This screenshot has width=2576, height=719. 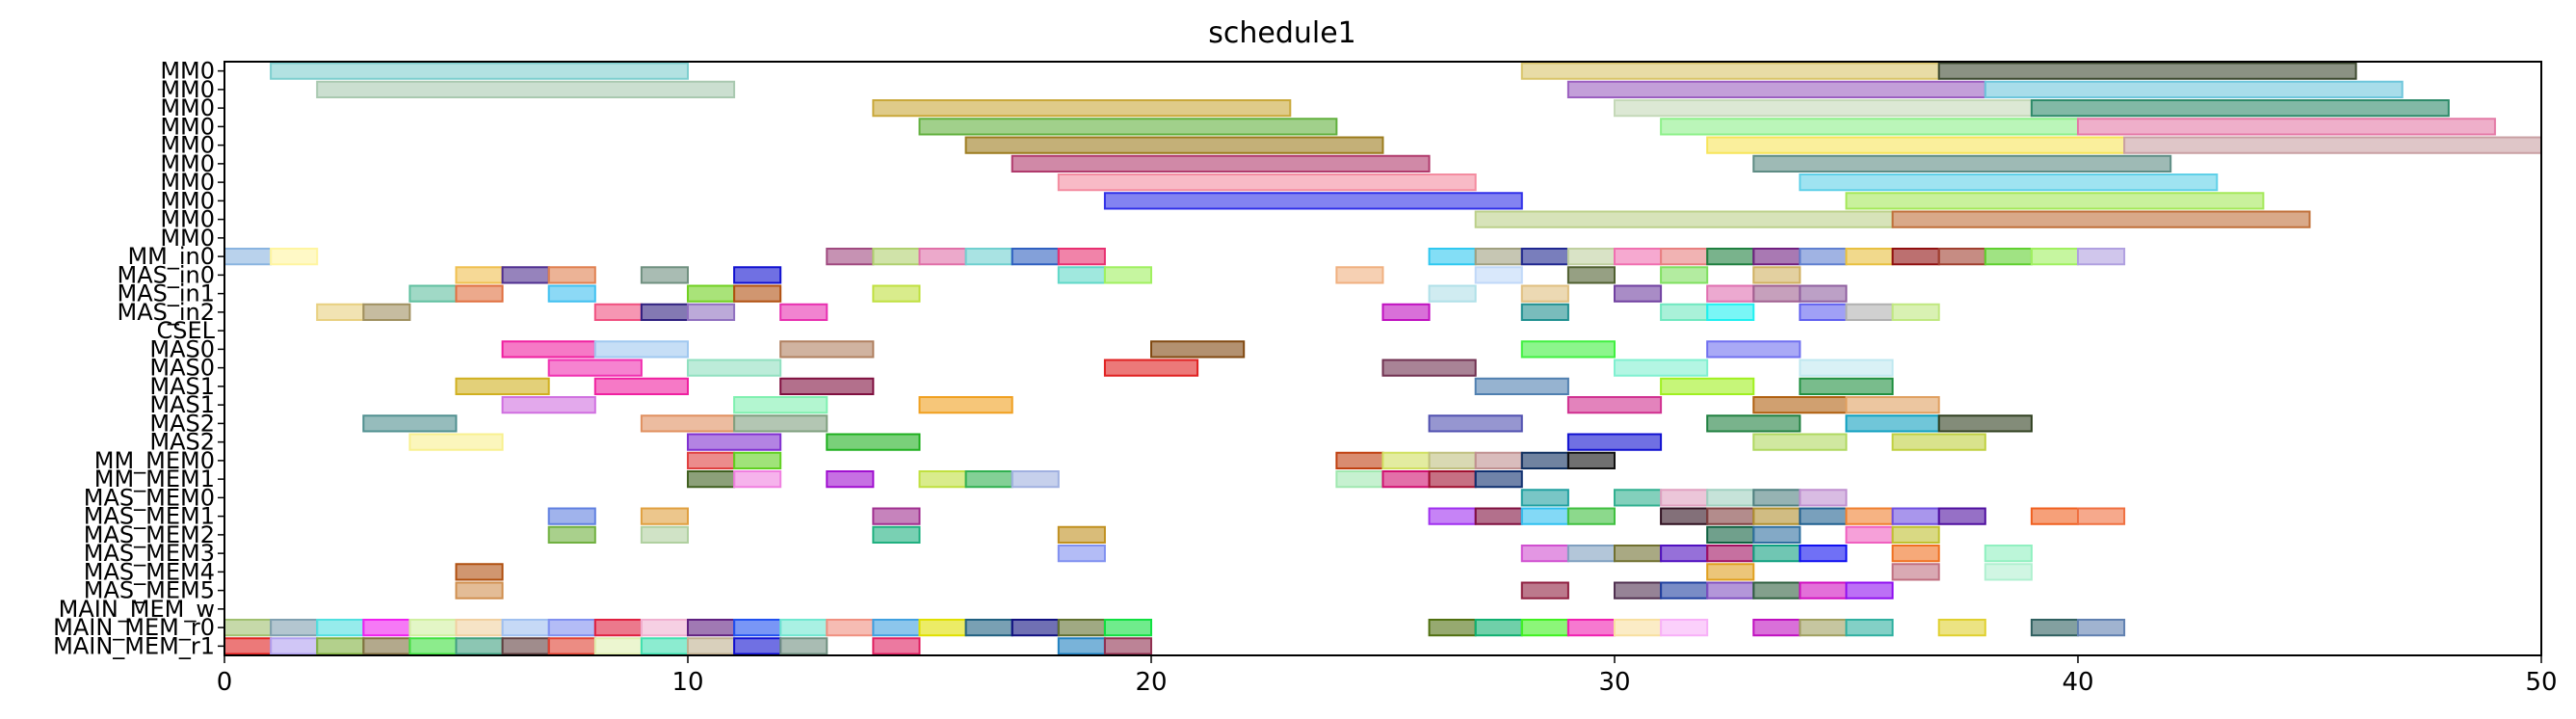 What do you see at coordinates (149, 590) in the screenshot?
I see `row-label: MAS_MEM5` at bounding box center [149, 590].